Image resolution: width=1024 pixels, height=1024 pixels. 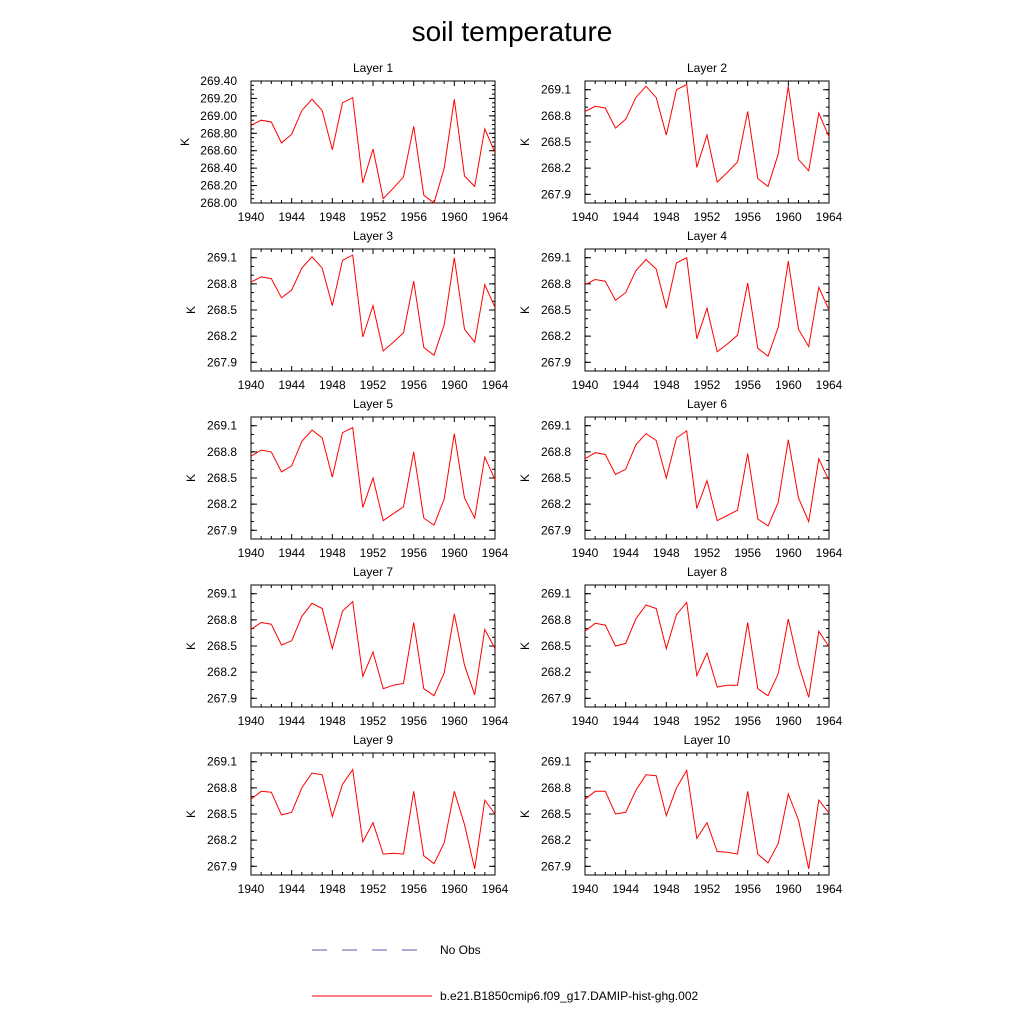 I want to click on panel-title: Layer 6, so click(x=707, y=404).